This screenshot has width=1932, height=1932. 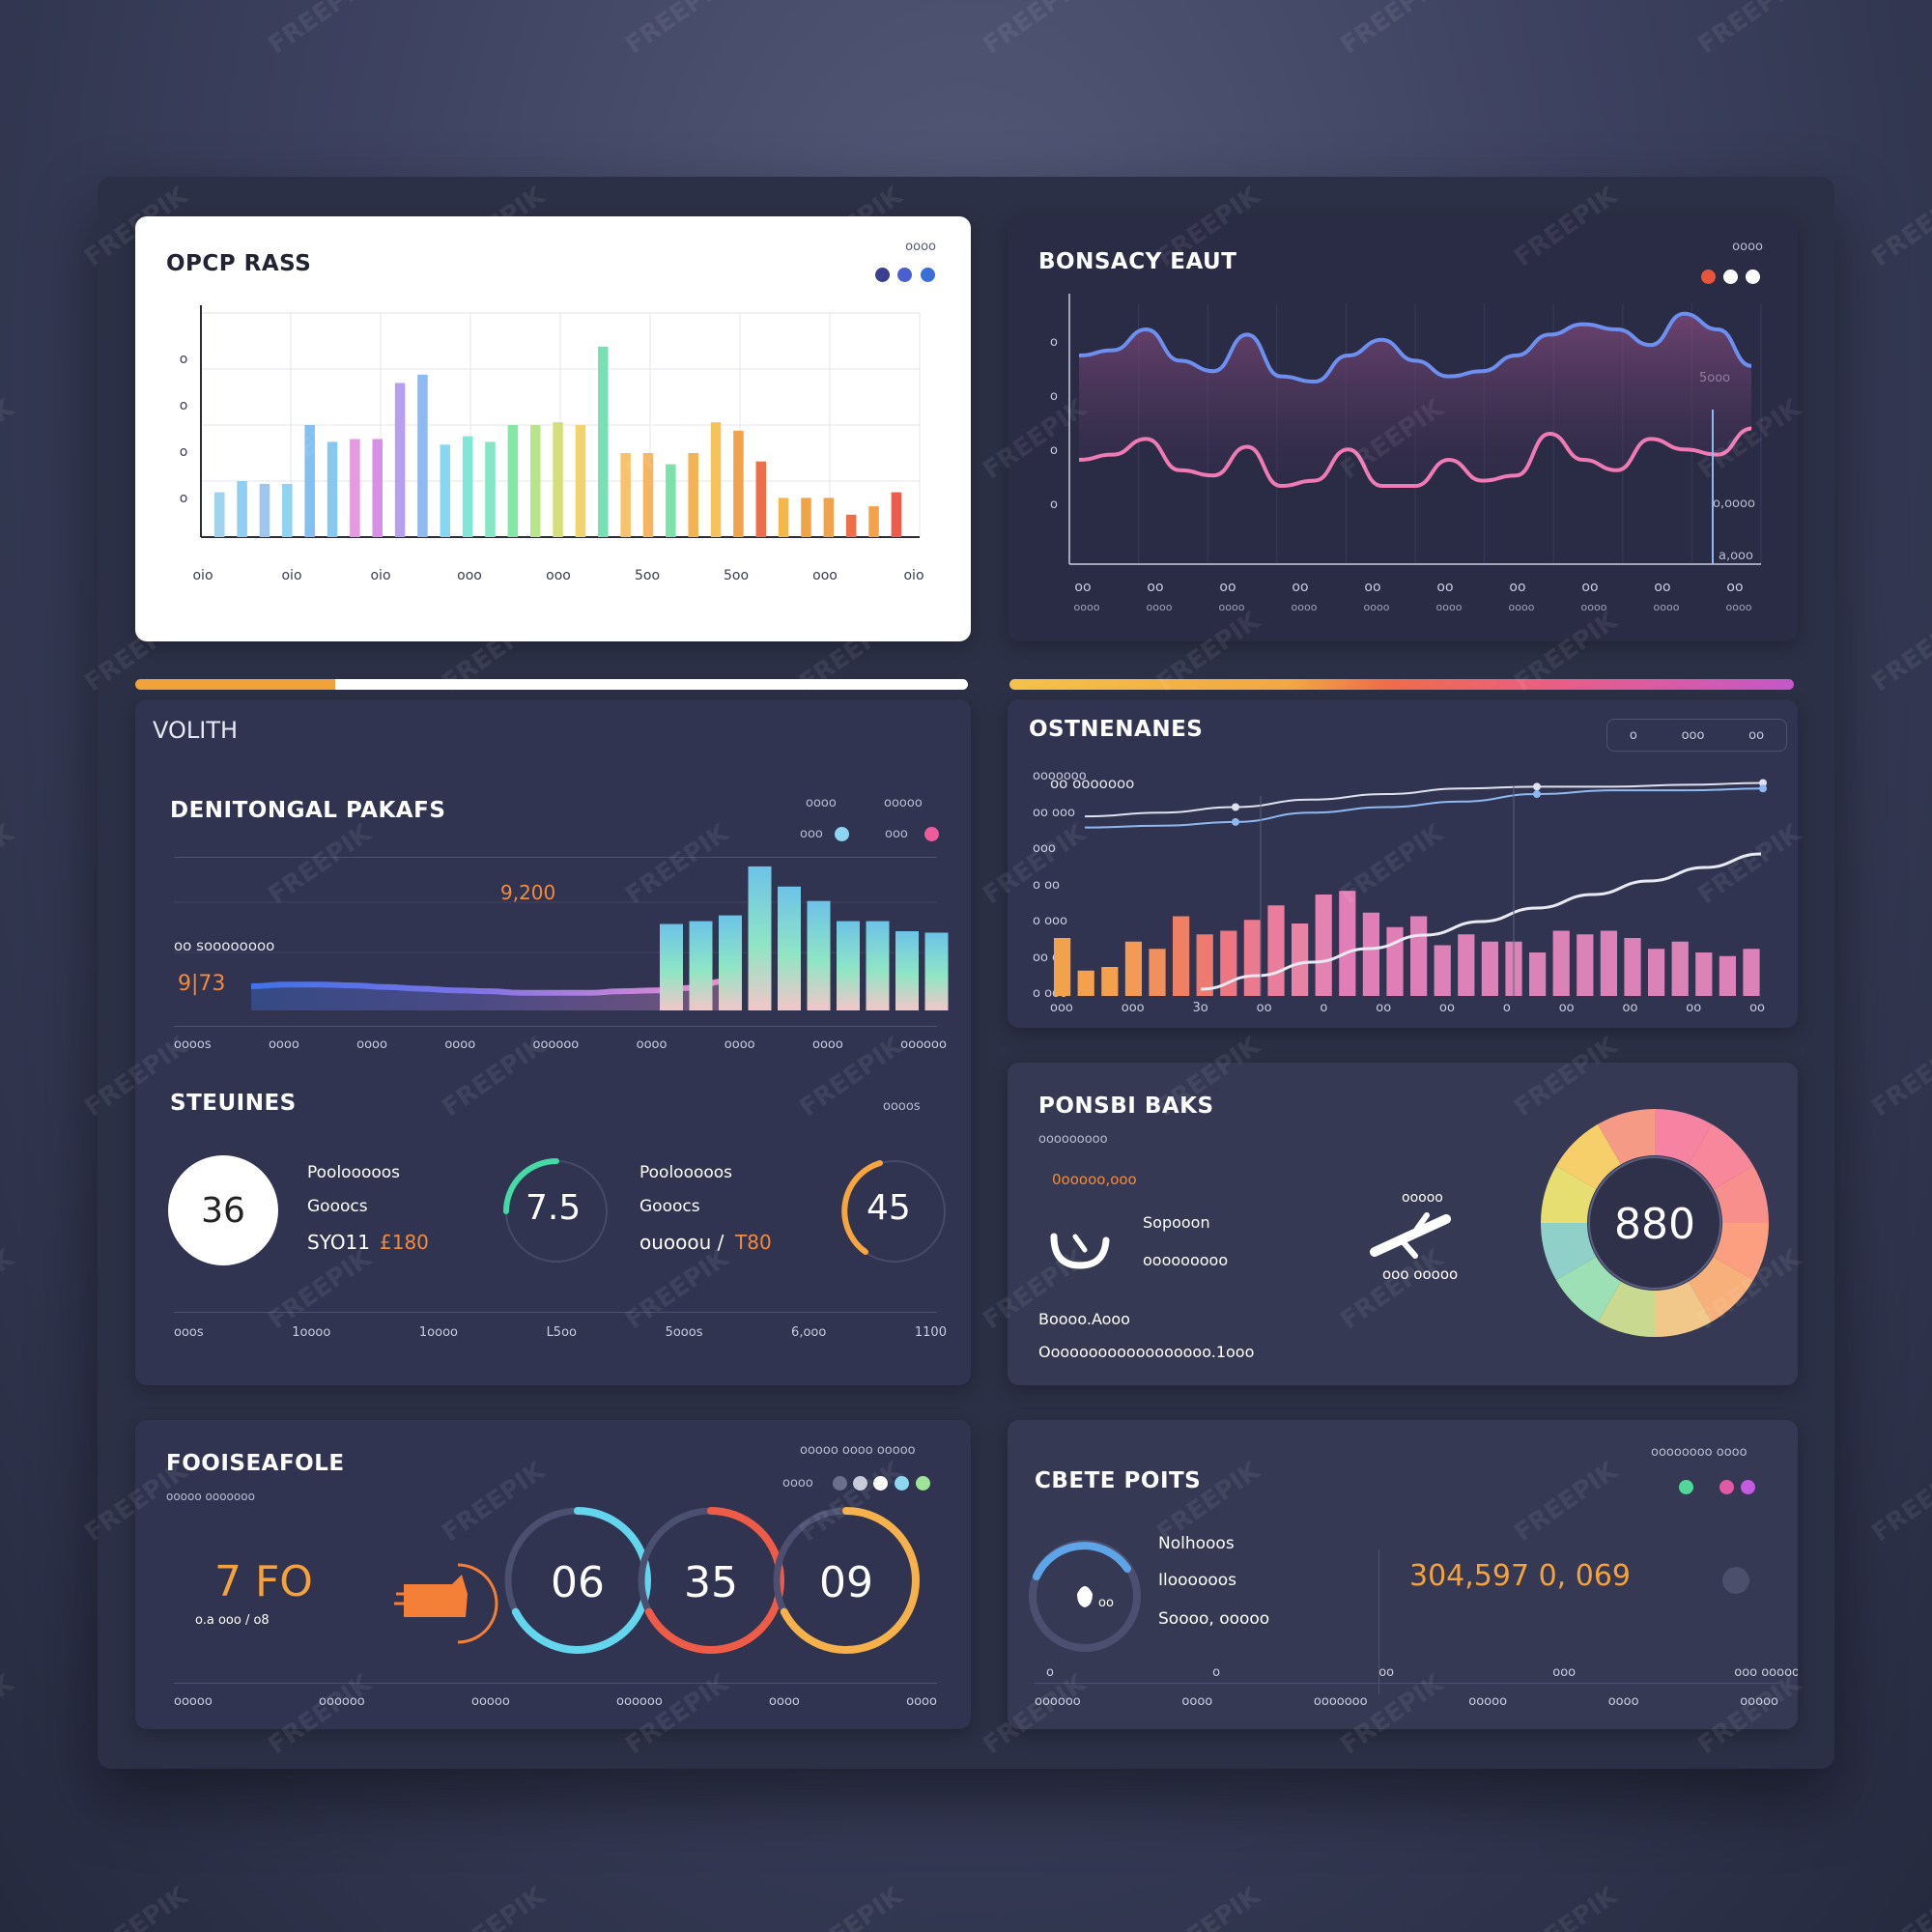 I want to click on accent-strip, so click(x=1401, y=684).